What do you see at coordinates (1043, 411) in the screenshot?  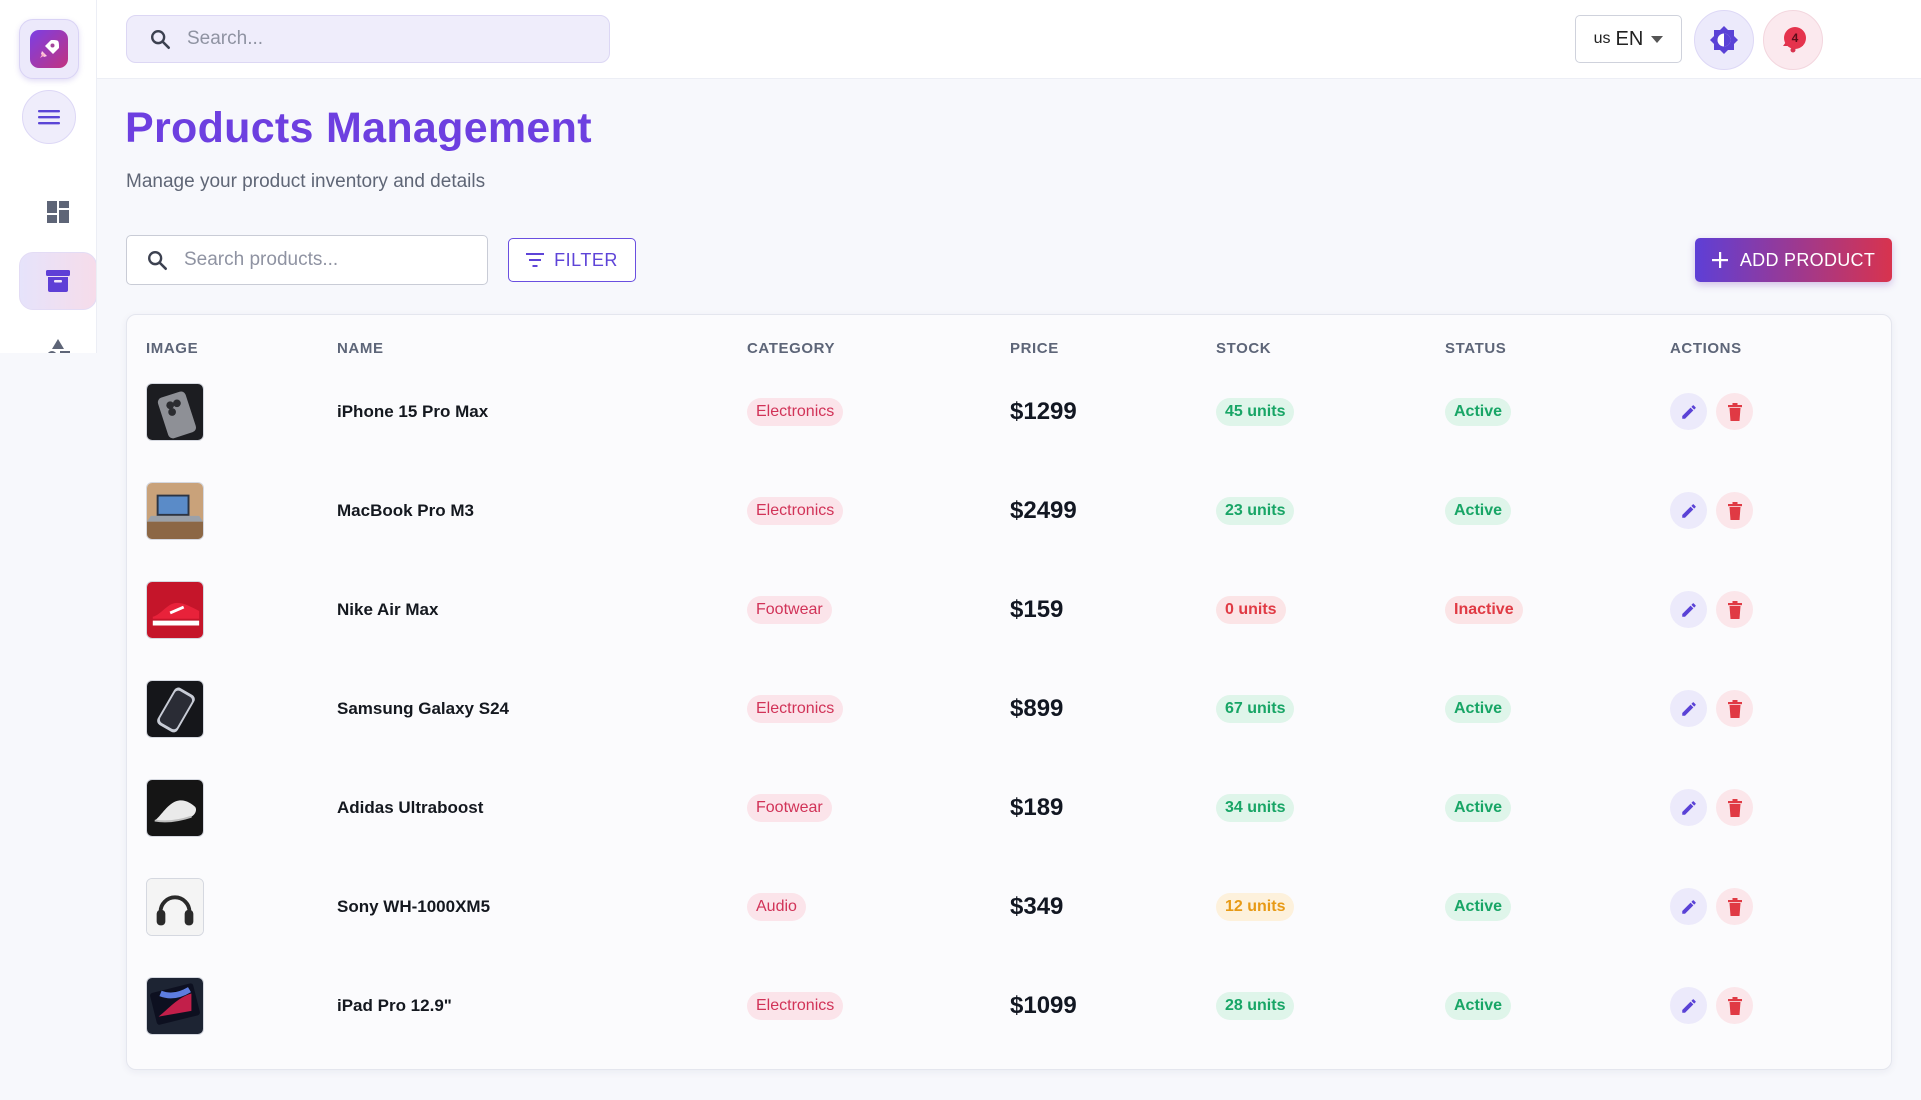 I see `product-price: $1299` at bounding box center [1043, 411].